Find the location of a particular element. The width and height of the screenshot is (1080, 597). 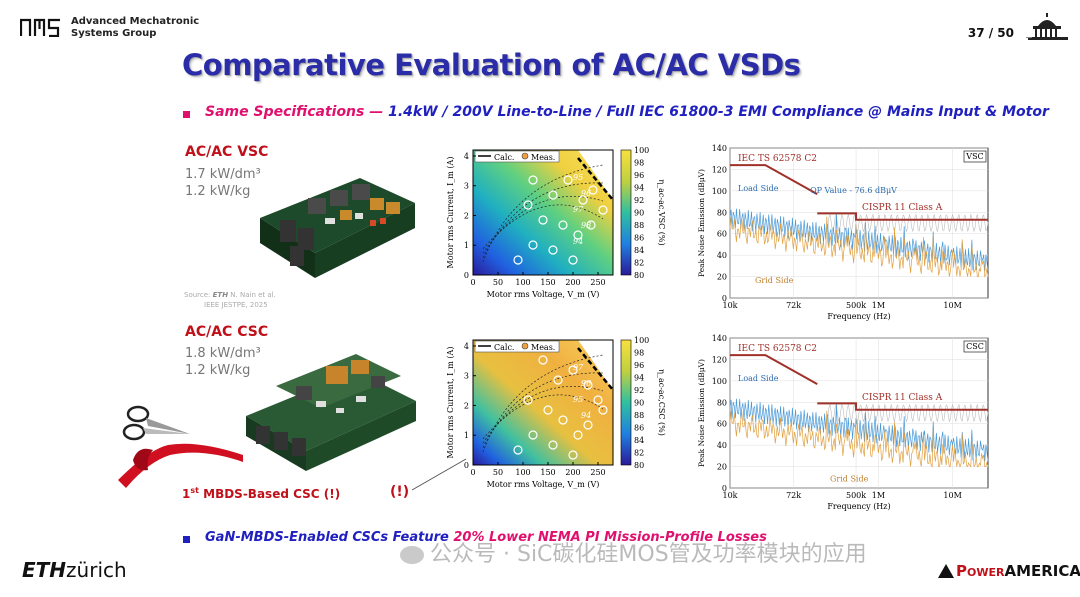

cispr-limit-label: CISPR 11 Class A is located at coordinates (902, 208).